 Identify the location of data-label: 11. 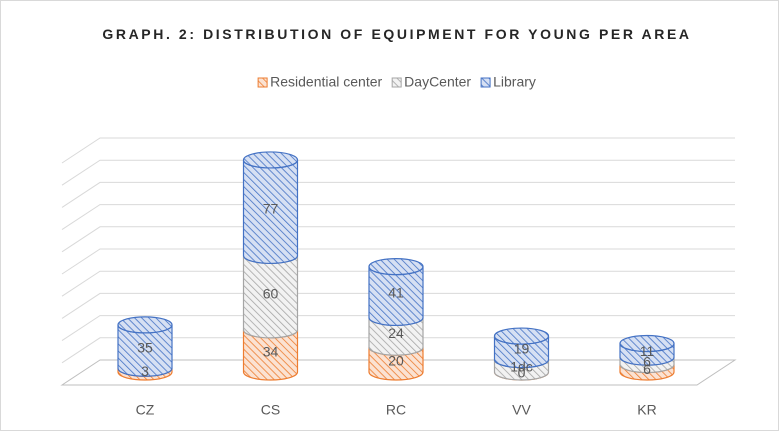
(647, 351).